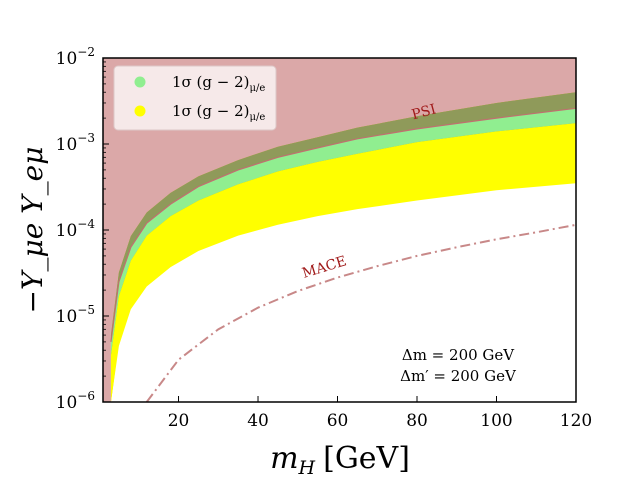 Image resolution: width=640 pixels, height=480 pixels. What do you see at coordinates (380, 413) in the screenshot?
I see `x-axis: 20 40 60 80 100 120` at bounding box center [380, 413].